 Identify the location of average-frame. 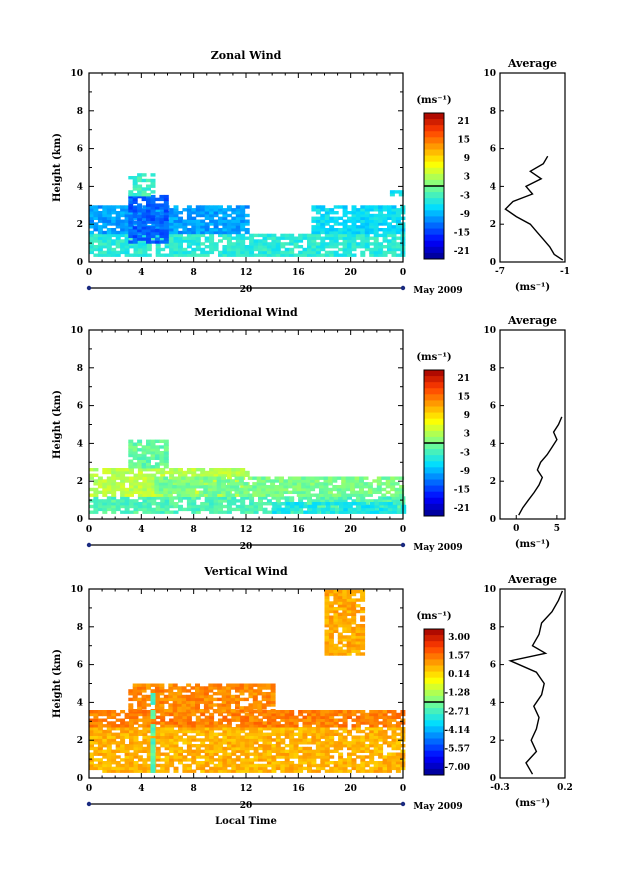
(532, 683).